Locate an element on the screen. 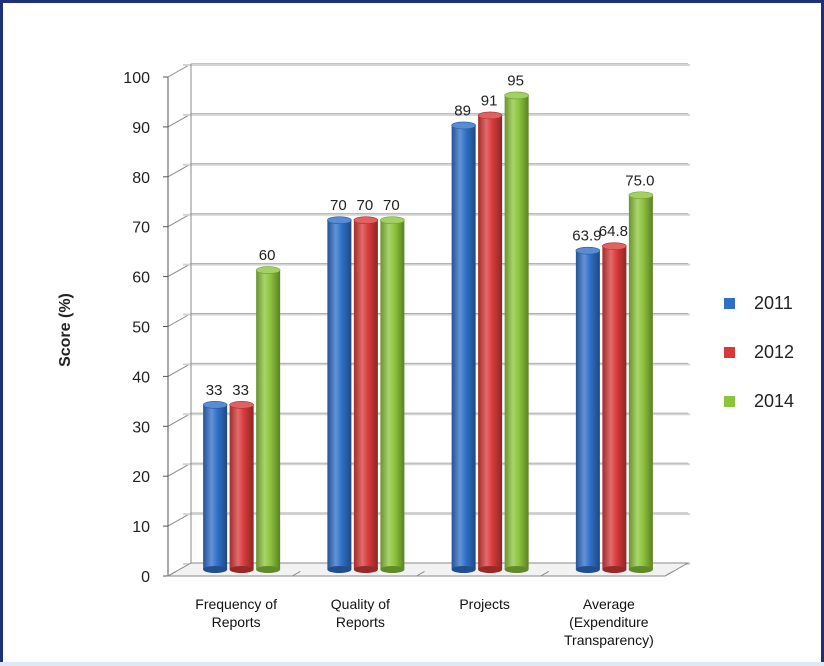  legend-item-2011: 2011 is located at coordinates (759, 303).